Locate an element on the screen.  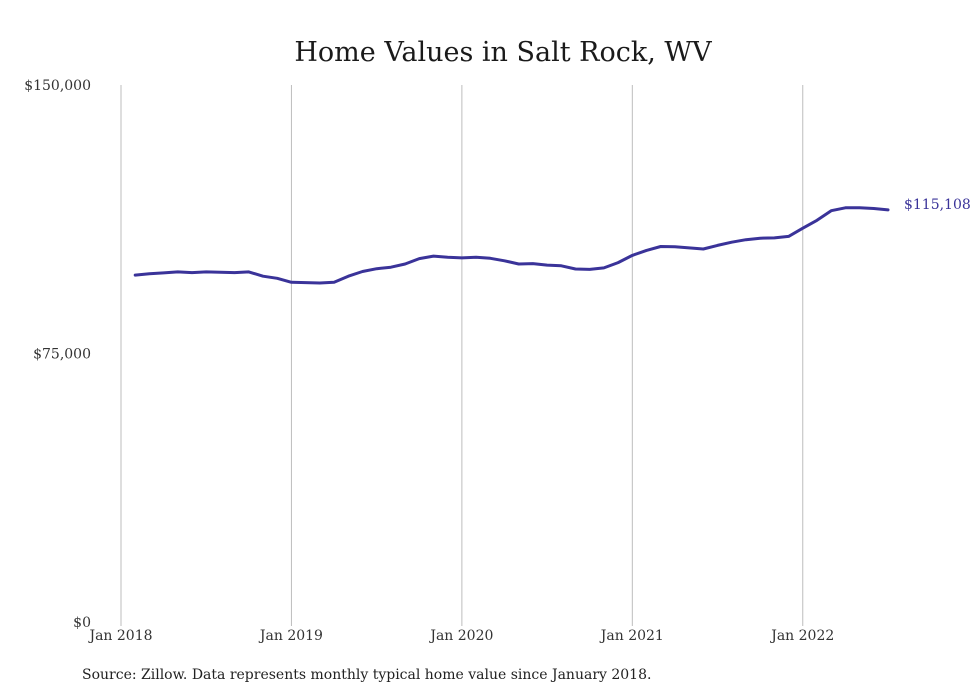
y-tick-label: $0 is located at coordinates (82, 623).